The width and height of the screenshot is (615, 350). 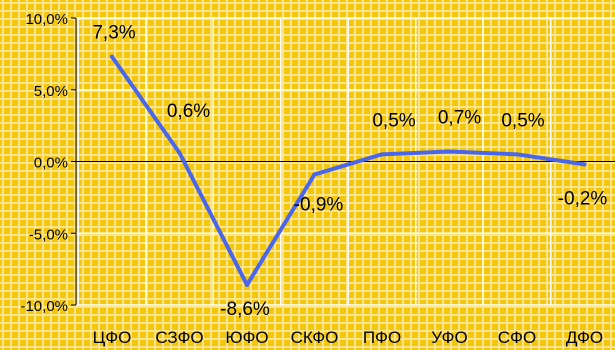 I want to click on data-label: 0,6%, so click(x=188, y=111).